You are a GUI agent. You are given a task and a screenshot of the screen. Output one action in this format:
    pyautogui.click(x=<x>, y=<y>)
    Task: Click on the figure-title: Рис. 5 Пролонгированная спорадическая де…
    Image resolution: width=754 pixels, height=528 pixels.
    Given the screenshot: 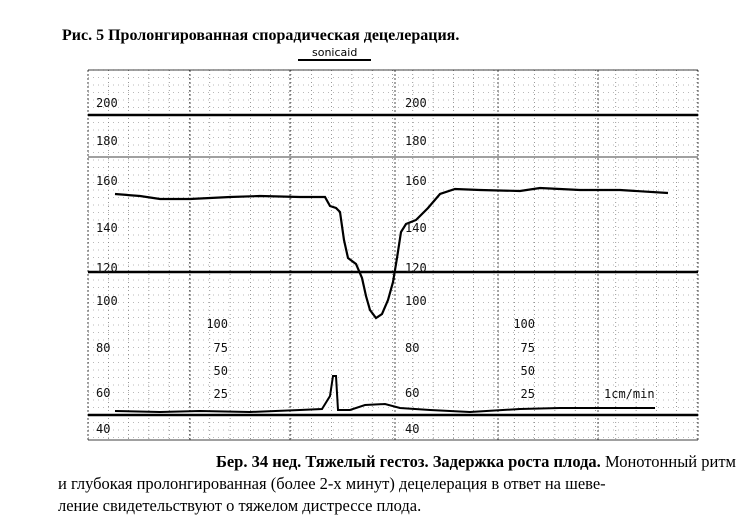 What is the action you would take?
    pyautogui.click(x=261, y=35)
    